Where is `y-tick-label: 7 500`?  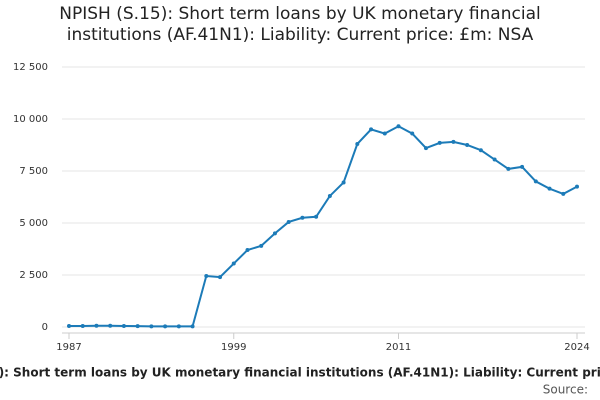
y-tick-label: 7 500 is located at coordinates (33, 171).